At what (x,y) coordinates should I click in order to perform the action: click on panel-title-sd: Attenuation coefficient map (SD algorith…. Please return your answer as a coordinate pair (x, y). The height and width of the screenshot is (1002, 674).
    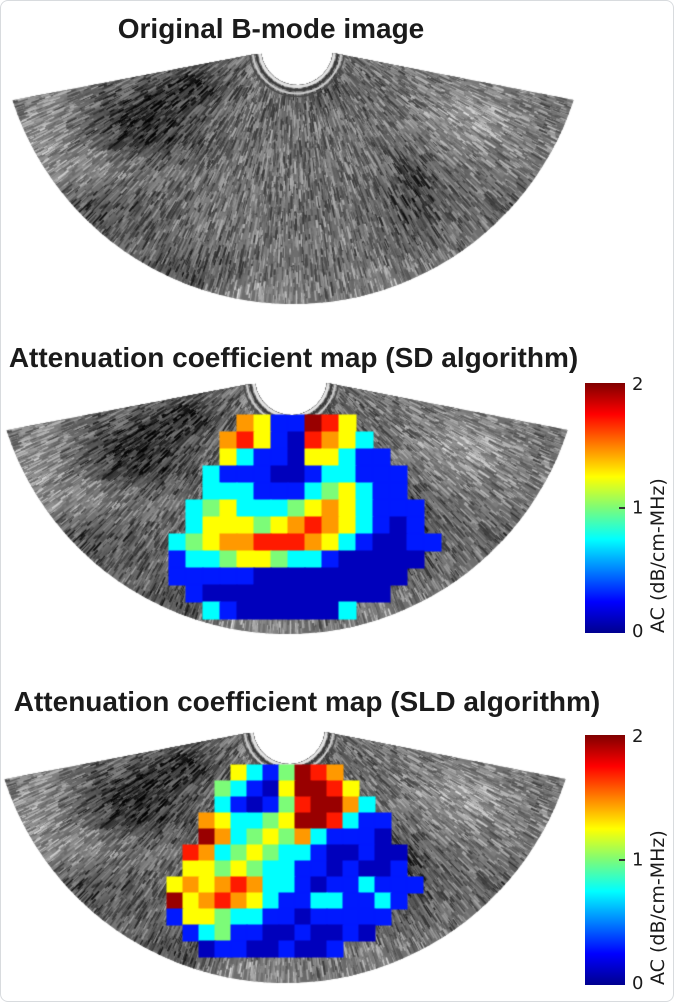
    Looking at the image, I should click on (293, 357).